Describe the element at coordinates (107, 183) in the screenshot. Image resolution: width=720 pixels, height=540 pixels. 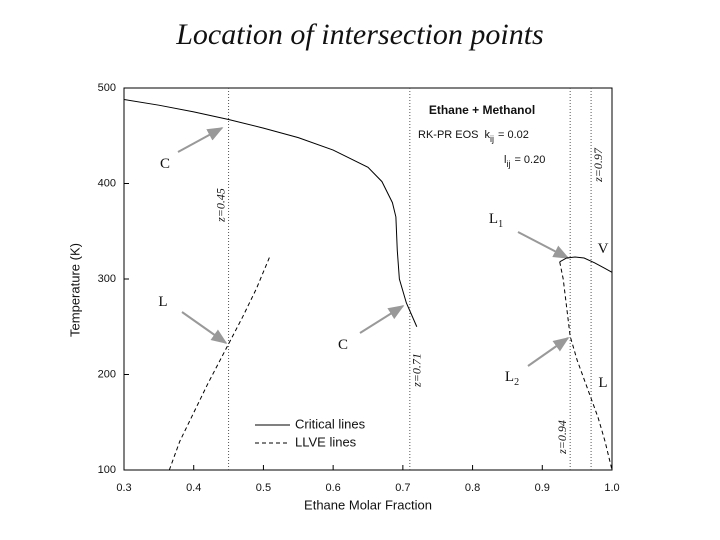
I see `y-tick-label: 400` at that location.